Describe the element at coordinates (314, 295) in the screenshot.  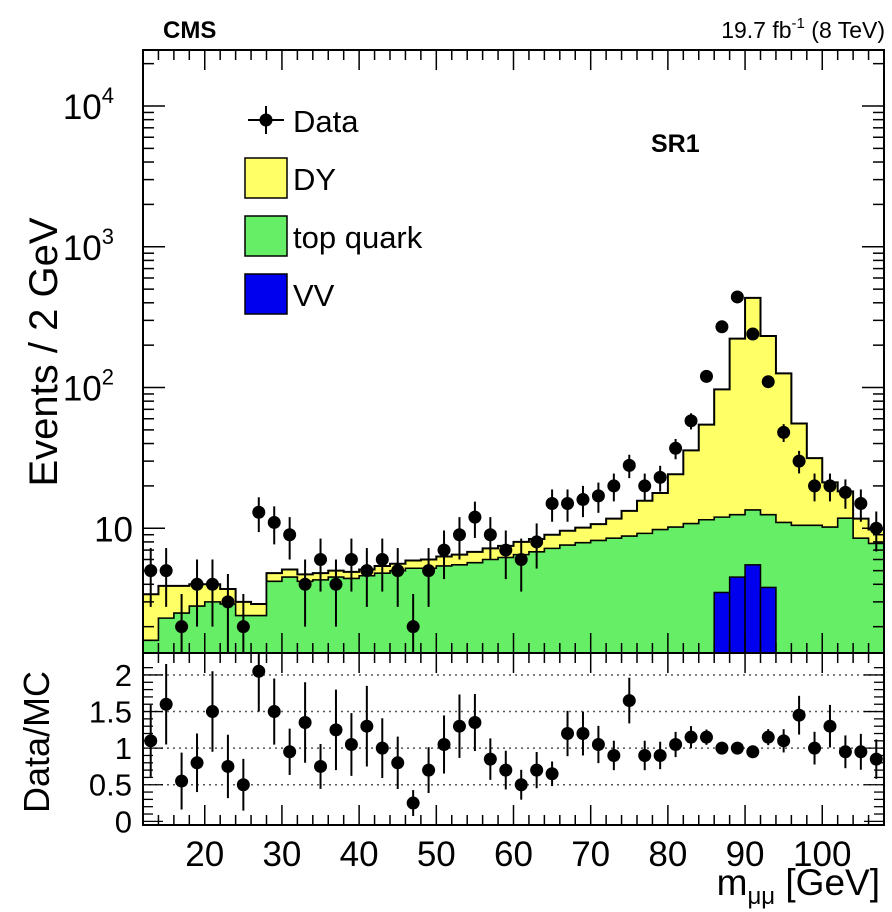
I see `legend-label: VV` at that location.